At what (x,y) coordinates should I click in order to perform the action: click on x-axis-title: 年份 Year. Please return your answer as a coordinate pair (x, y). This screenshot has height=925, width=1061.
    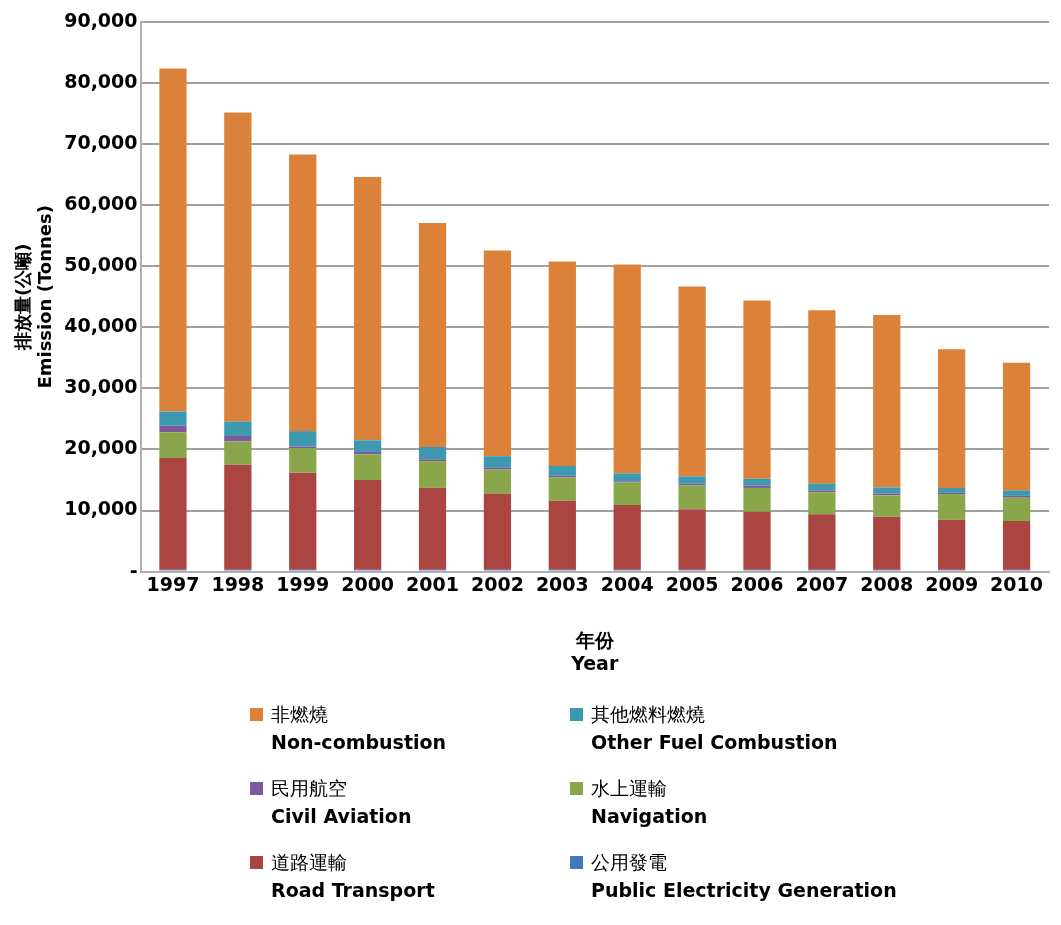
    Looking at the image, I should click on (594, 651).